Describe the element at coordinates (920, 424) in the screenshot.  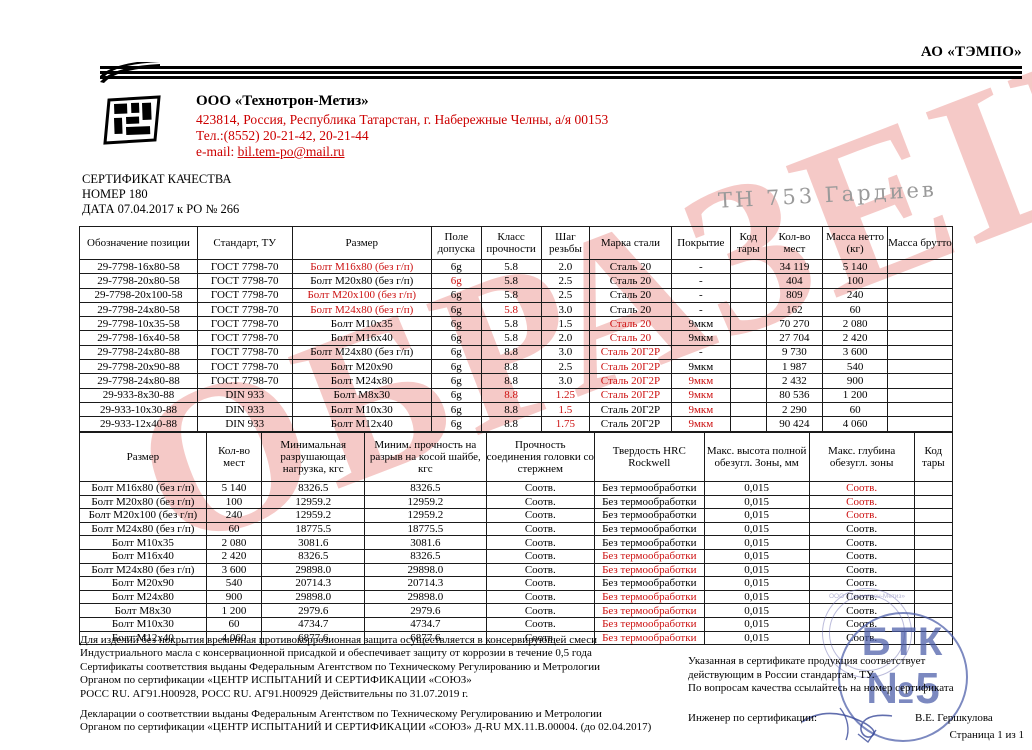
I see `cell-r11-c11` at that location.